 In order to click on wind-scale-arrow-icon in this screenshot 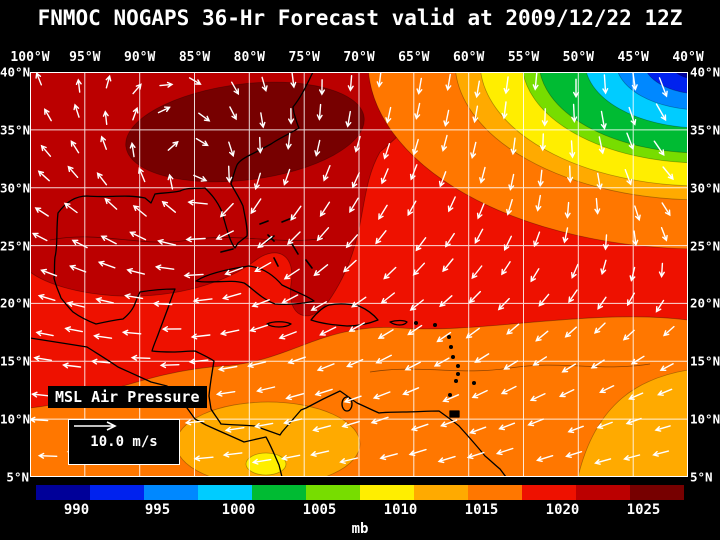, I will do `click(95, 426)`.